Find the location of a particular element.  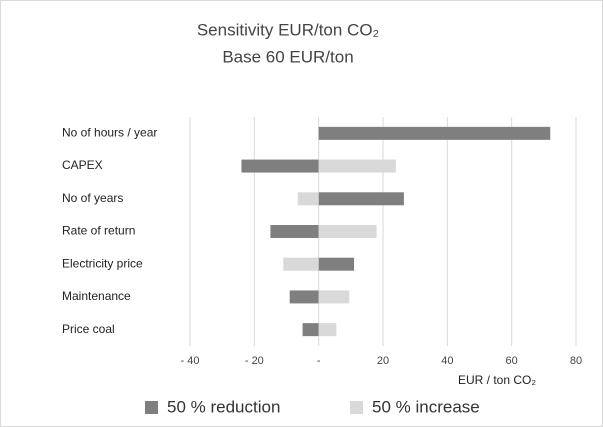

x-tick-label: 80 is located at coordinates (576, 361).